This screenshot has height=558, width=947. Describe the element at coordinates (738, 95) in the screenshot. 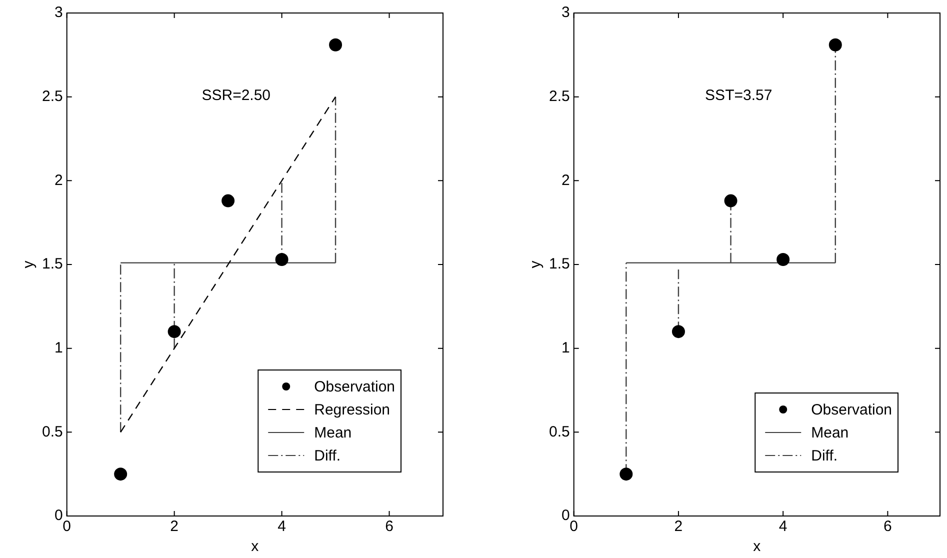

I see `annotation: SST=3.57` at that location.